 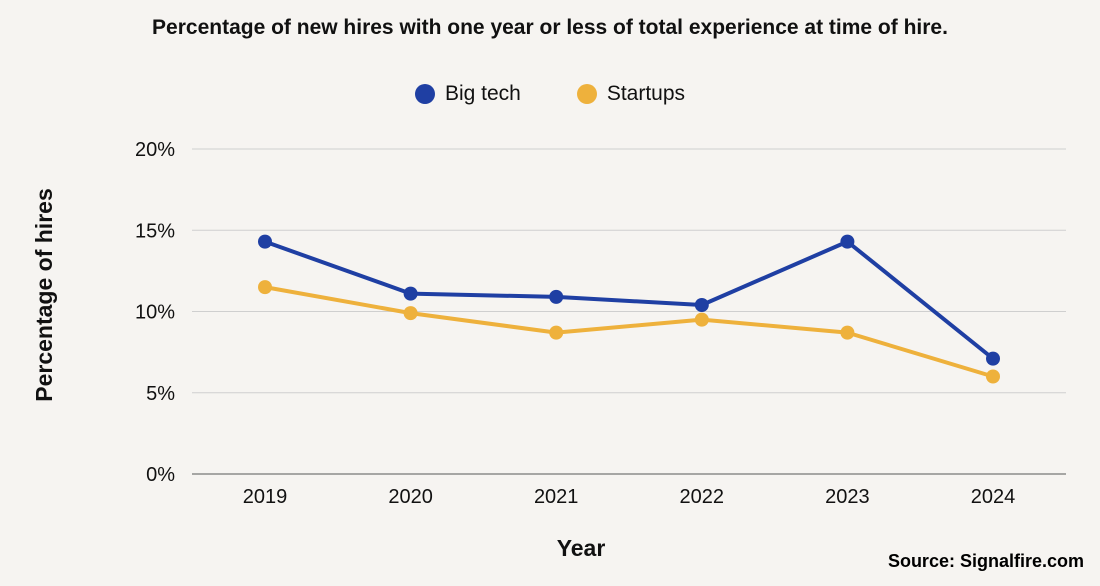 I want to click on series-startups, so click(x=629, y=332).